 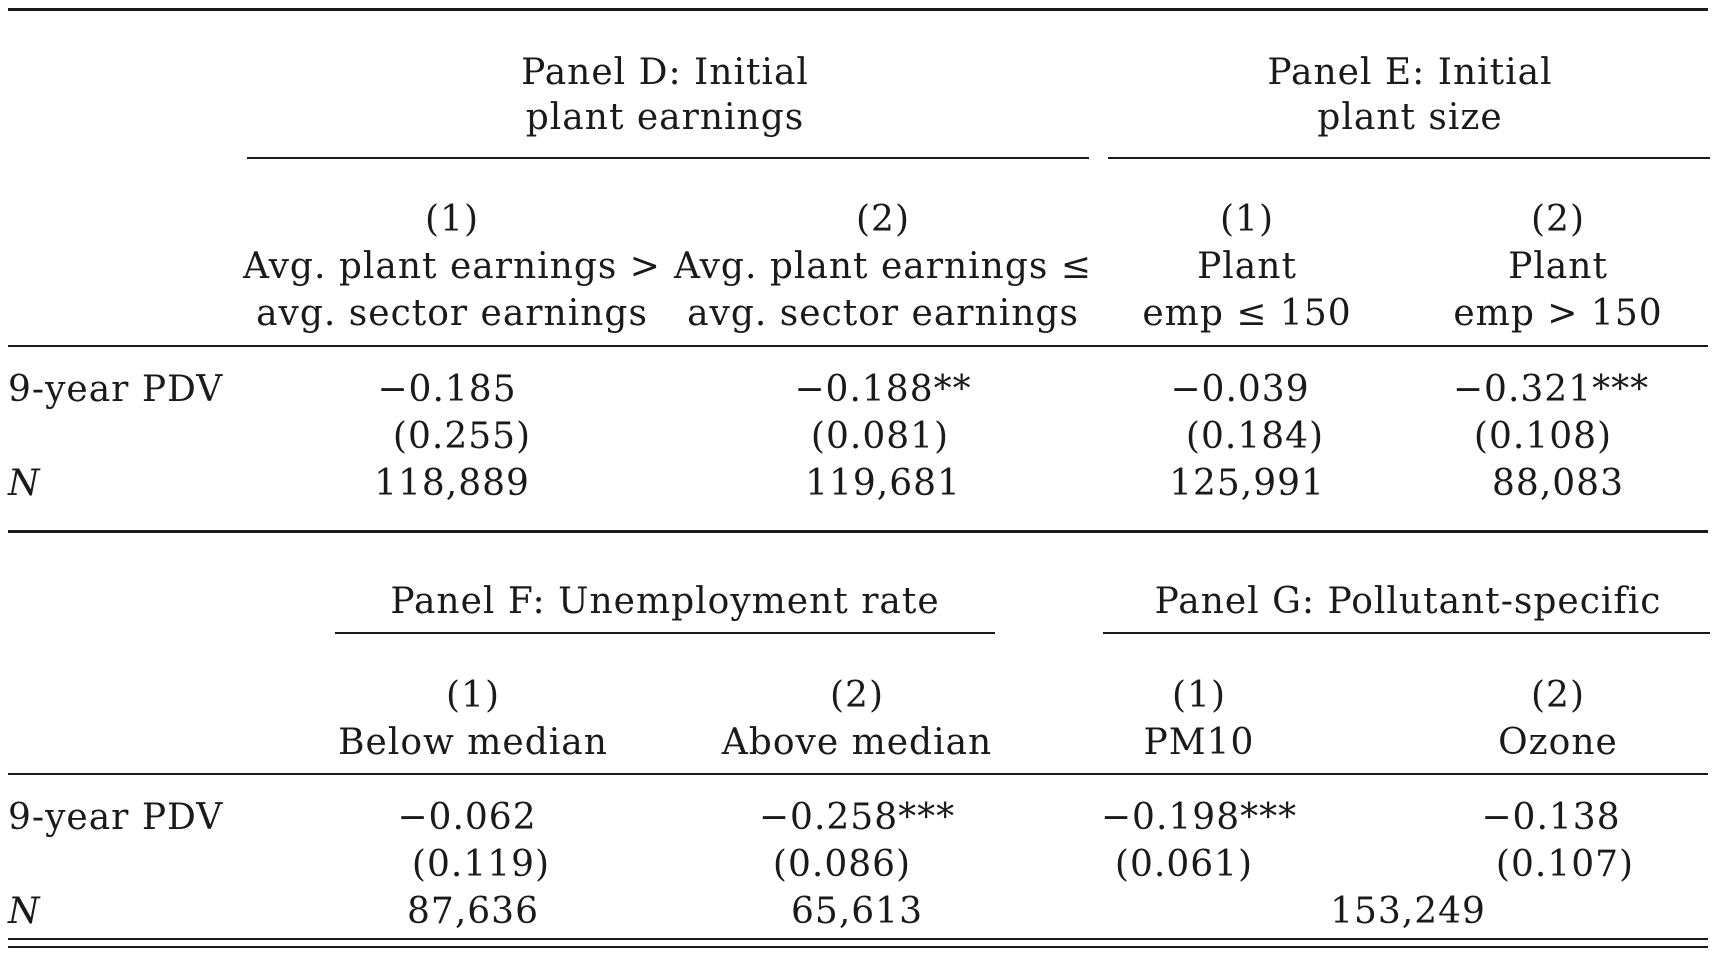 What do you see at coordinates (1558, 483) in the screenshot?
I see `top-n-col4: 88,083` at bounding box center [1558, 483].